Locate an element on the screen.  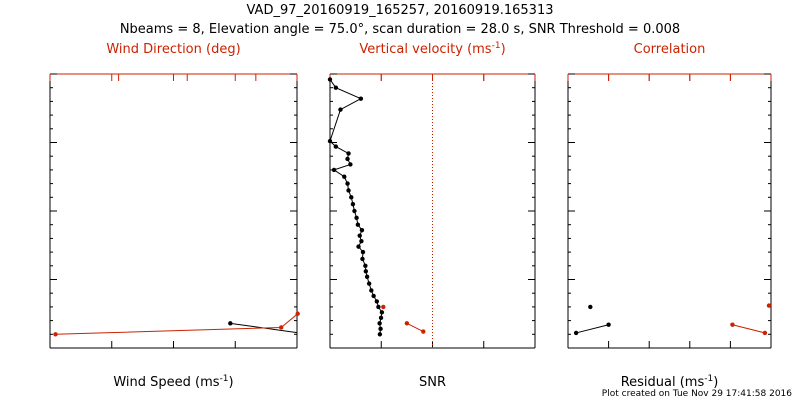
figure-title: VAD_97_20160919_165257, 20160919.165313 is located at coordinates (400, 10).